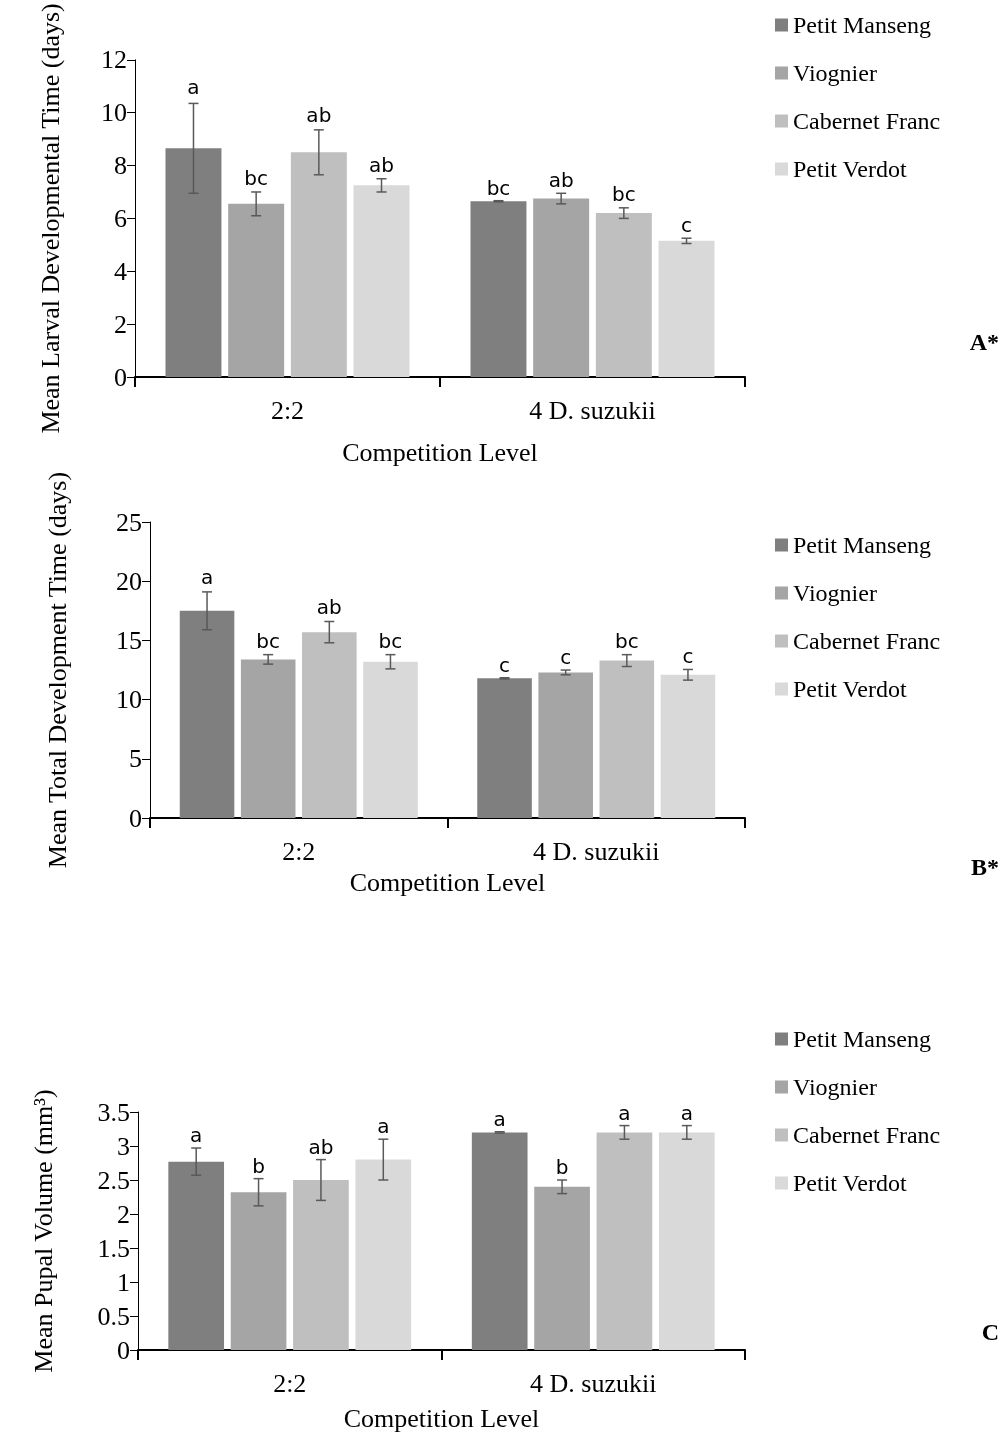 Image resolution: width=1003 pixels, height=1443 pixels. What do you see at coordinates (50, 218) in the screenshot?
I see `y-axis-title: Mean Larval Developmental Time (days)` at bounding box center [50, 218].